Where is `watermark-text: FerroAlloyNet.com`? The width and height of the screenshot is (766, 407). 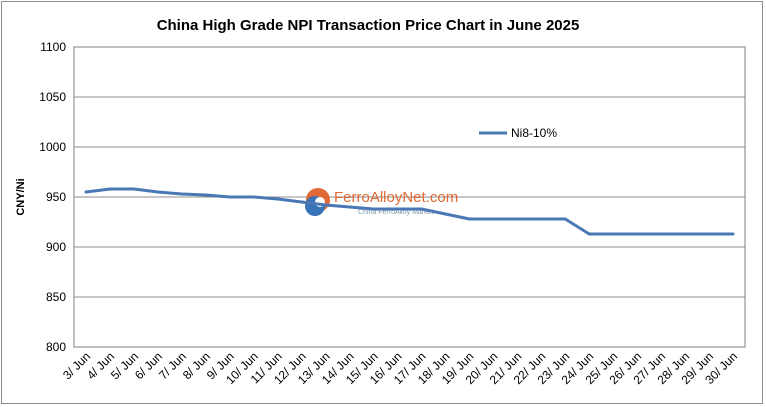 watermark-text: FerroAlloyNet.com is located at coordinates (396, 197).